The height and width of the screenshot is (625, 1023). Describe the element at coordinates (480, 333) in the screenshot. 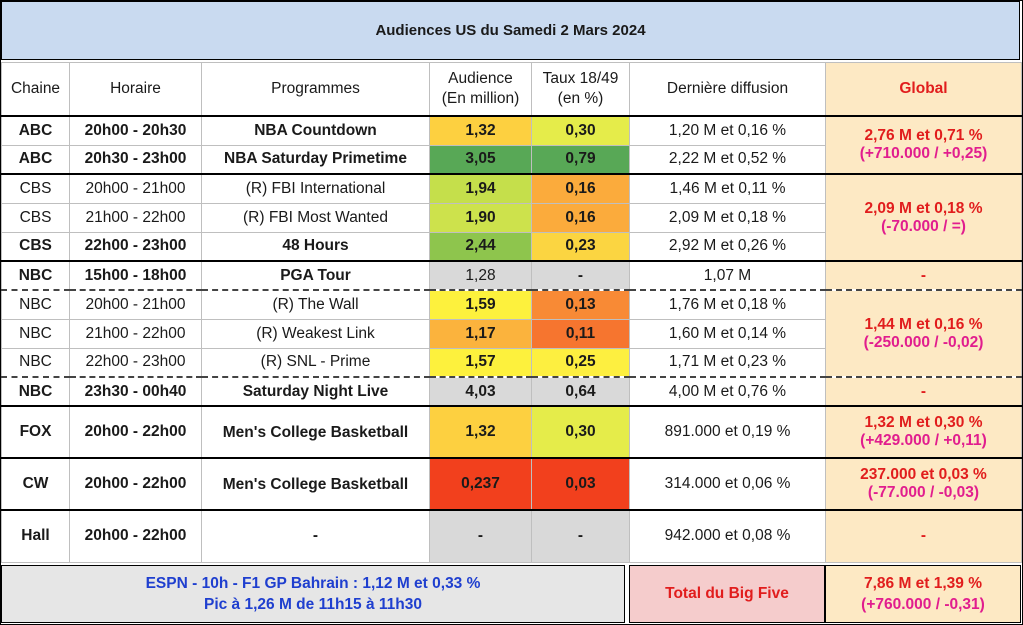

I see `cell-audience: 1,17` at that location.